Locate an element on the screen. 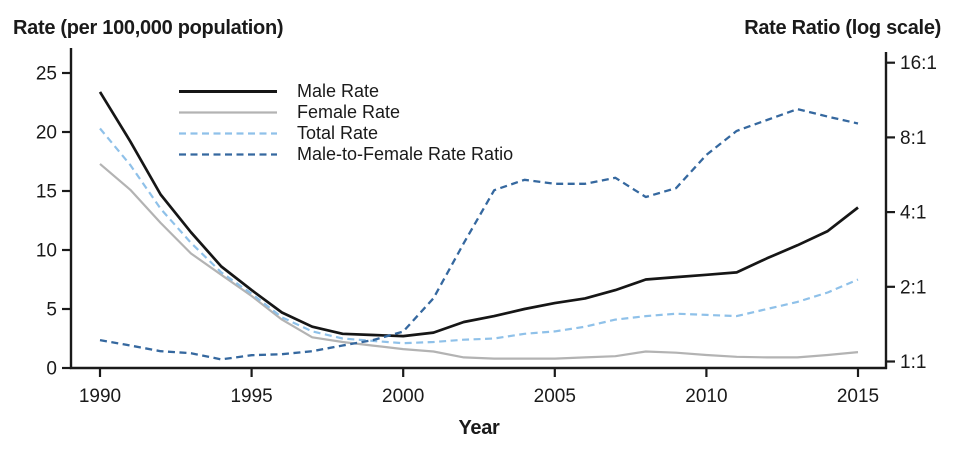 This screenshot has width=960, height=458. legend-item-rate-ratio: Male-to-Female Rate Ratio is located at coordinates (345, 154).